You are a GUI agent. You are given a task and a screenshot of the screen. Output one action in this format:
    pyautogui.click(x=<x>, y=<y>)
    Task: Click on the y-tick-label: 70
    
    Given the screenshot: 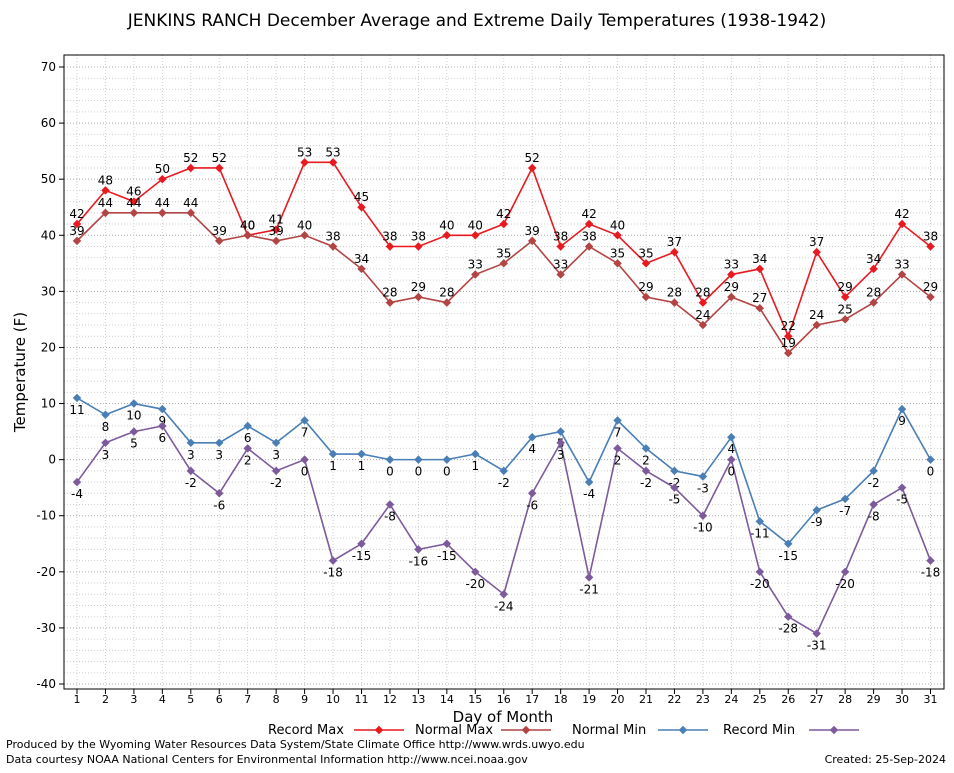 What is the action you would take?
    pyautogui.click(x=48, y=67)
    